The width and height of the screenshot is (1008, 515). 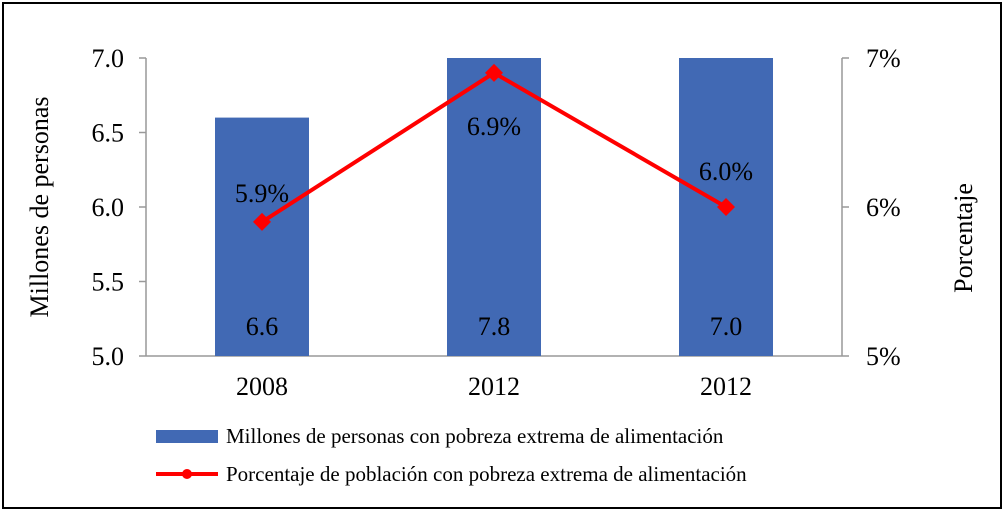 I want to click on line-value-label: 6.0%, so click(x=726, y=171).